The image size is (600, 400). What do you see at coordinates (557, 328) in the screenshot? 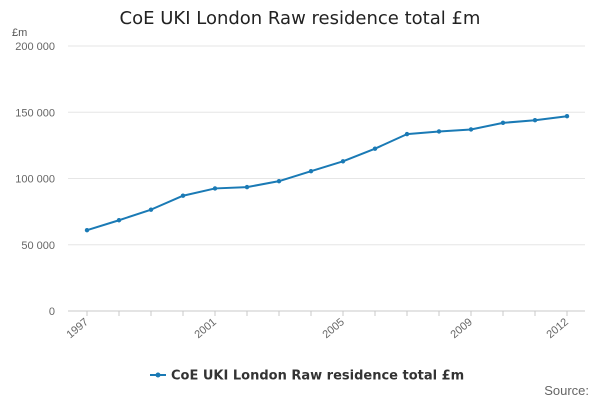
I see `x-tick-label: 2012` at bounding box center [557, 328].